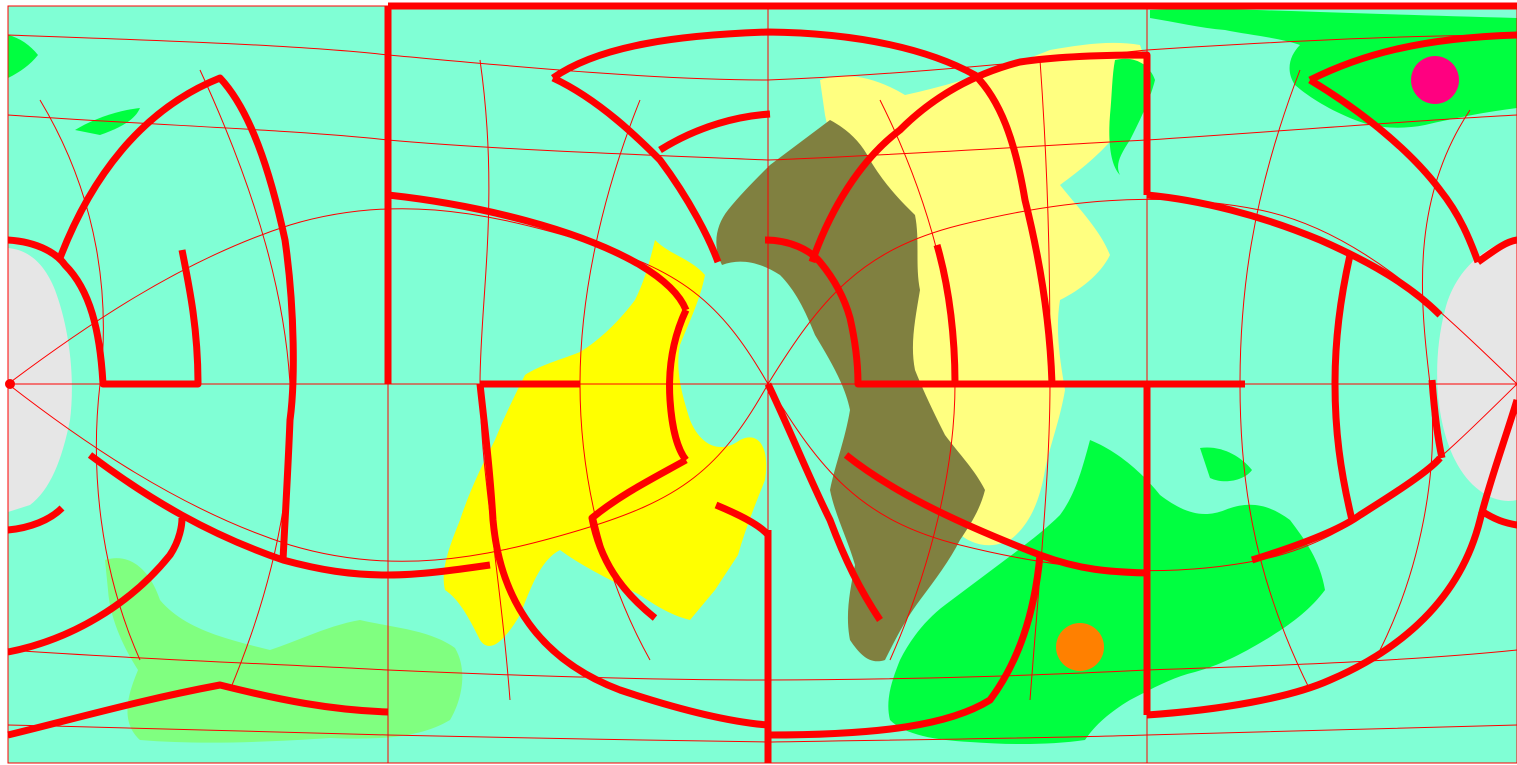 The width and height of the screenshot is (1517, 765). What do you see at coordinates (23, 56) in the screenshot?
I see `green-island-west` at bounding box center [23, 56].